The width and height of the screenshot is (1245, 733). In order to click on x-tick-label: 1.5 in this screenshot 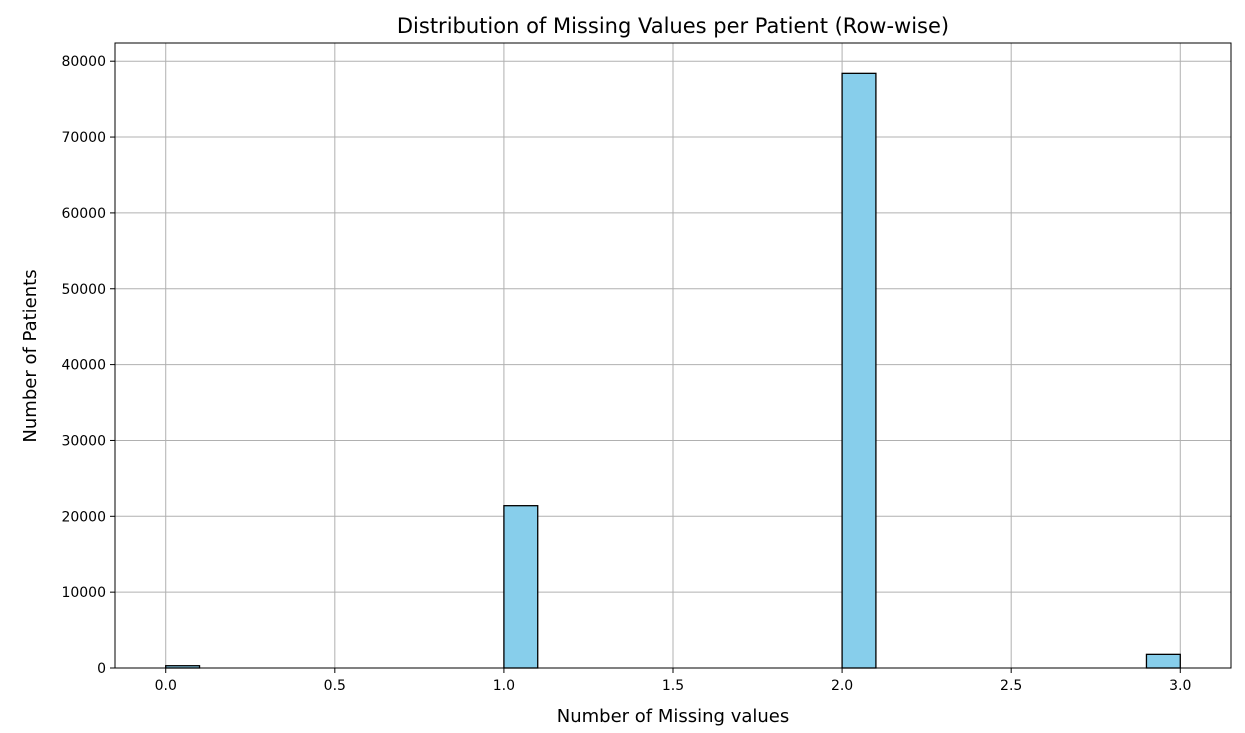, I will do `click(673, 686)`.